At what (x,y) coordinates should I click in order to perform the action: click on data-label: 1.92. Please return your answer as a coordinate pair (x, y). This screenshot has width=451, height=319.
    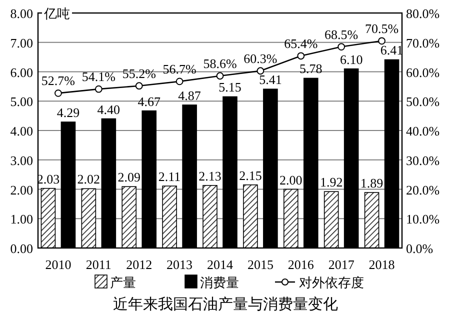
    Looking at the image, I should click on (331, 182).